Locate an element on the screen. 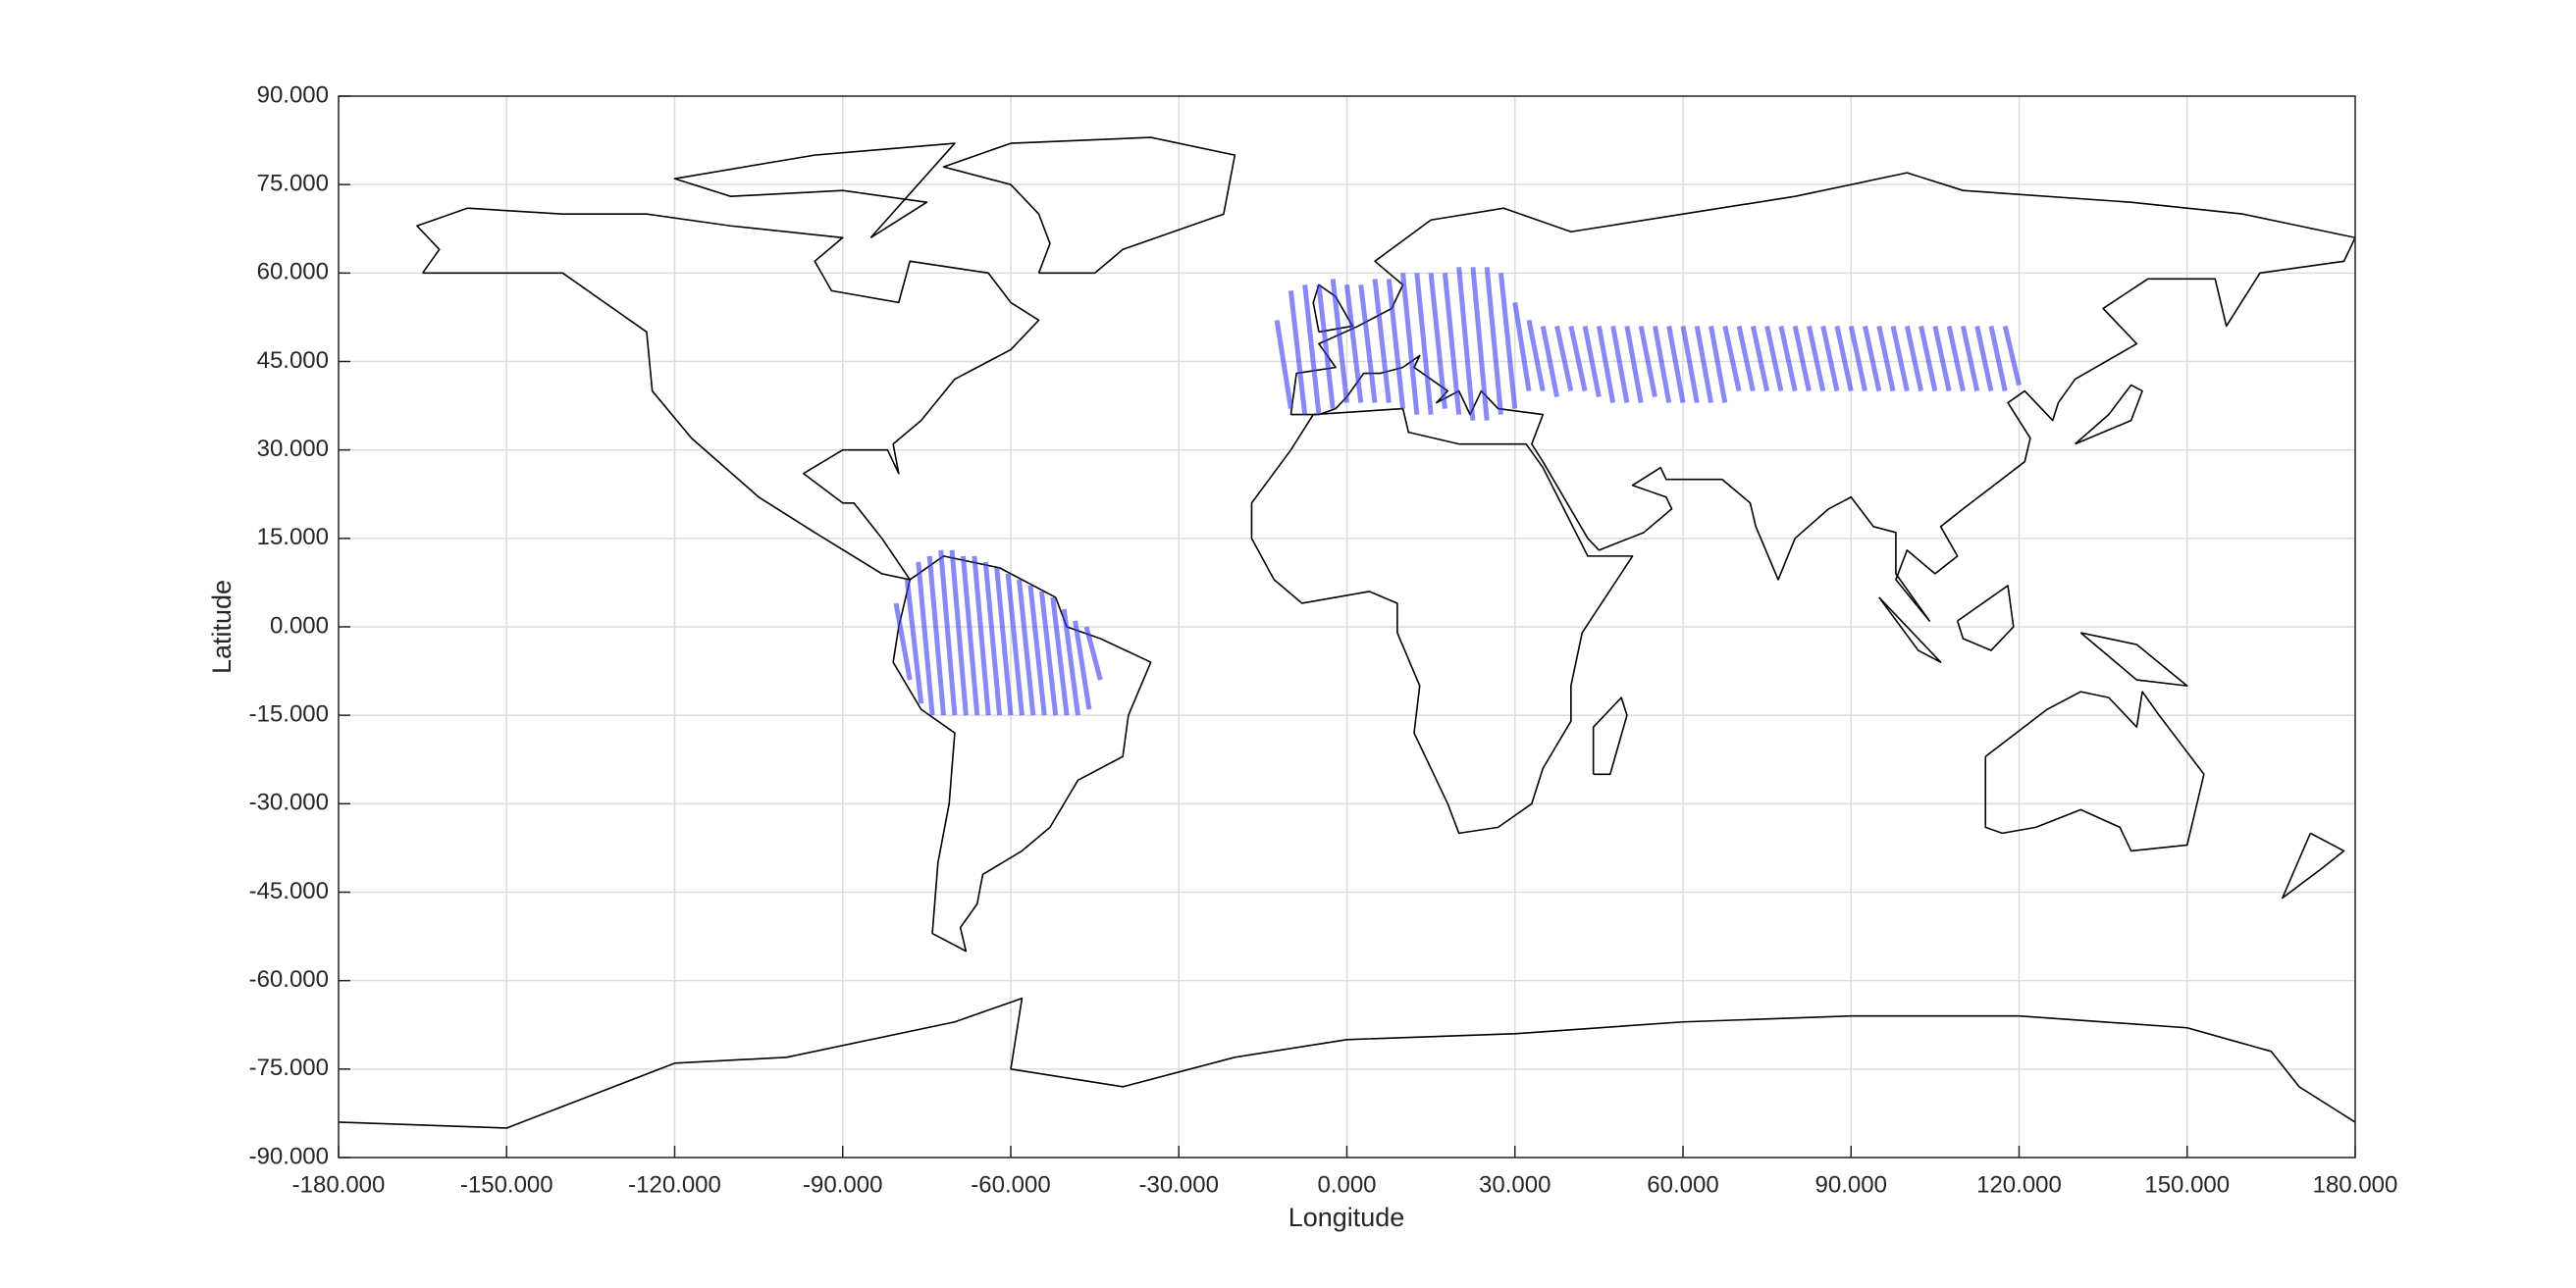  x-tick-label: 90.000 is located at coordinates (1851, 1184).